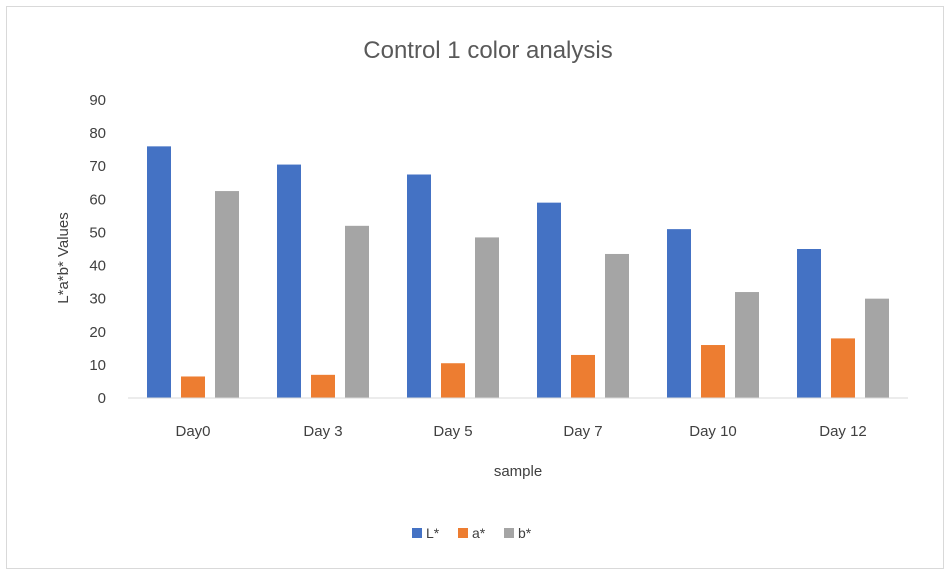  What do you see at coordinates (192, 431) in the screenshot?
I see `x-tick-label: Day0` at bounding box center [192, 431].